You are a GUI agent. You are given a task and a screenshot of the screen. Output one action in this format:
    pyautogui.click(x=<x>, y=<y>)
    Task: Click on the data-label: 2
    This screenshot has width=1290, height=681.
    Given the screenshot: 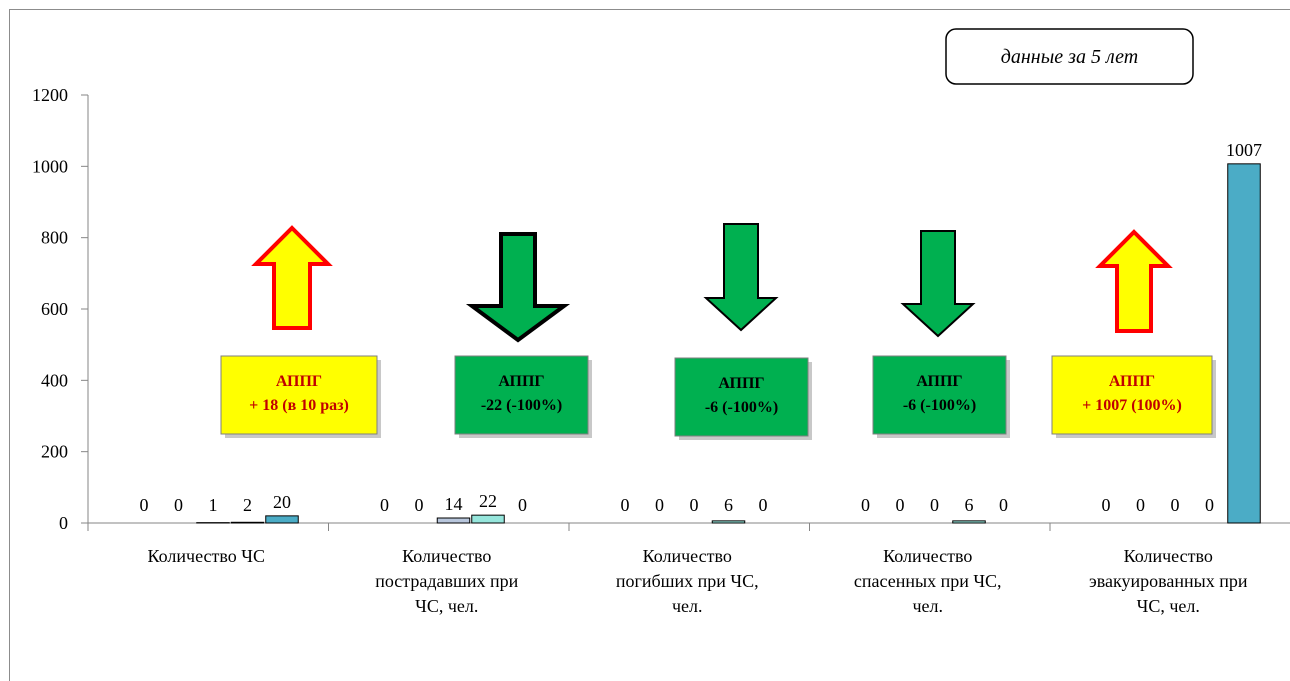 What is the action you would take?
    pyautogui.click(x=247, y=505)
    